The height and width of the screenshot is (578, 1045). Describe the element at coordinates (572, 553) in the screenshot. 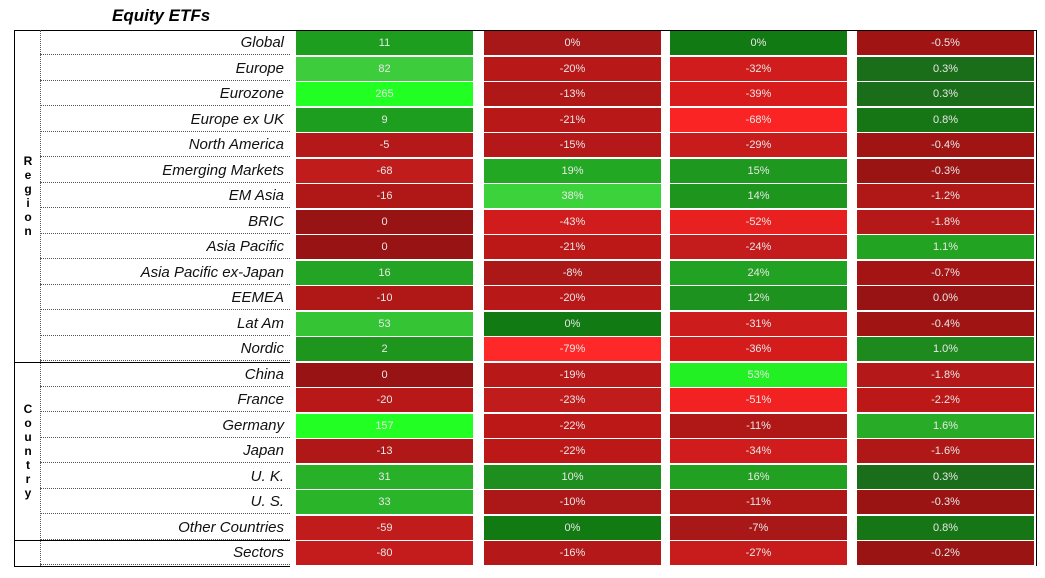

I see `heat-cell: -16%` at that location.